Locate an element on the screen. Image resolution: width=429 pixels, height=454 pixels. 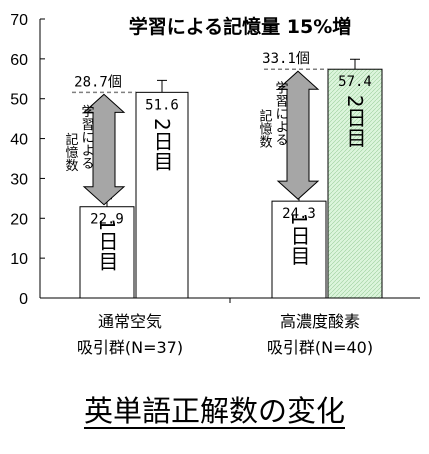
y-tick-label: 0 is located at coordinates (23, 299).